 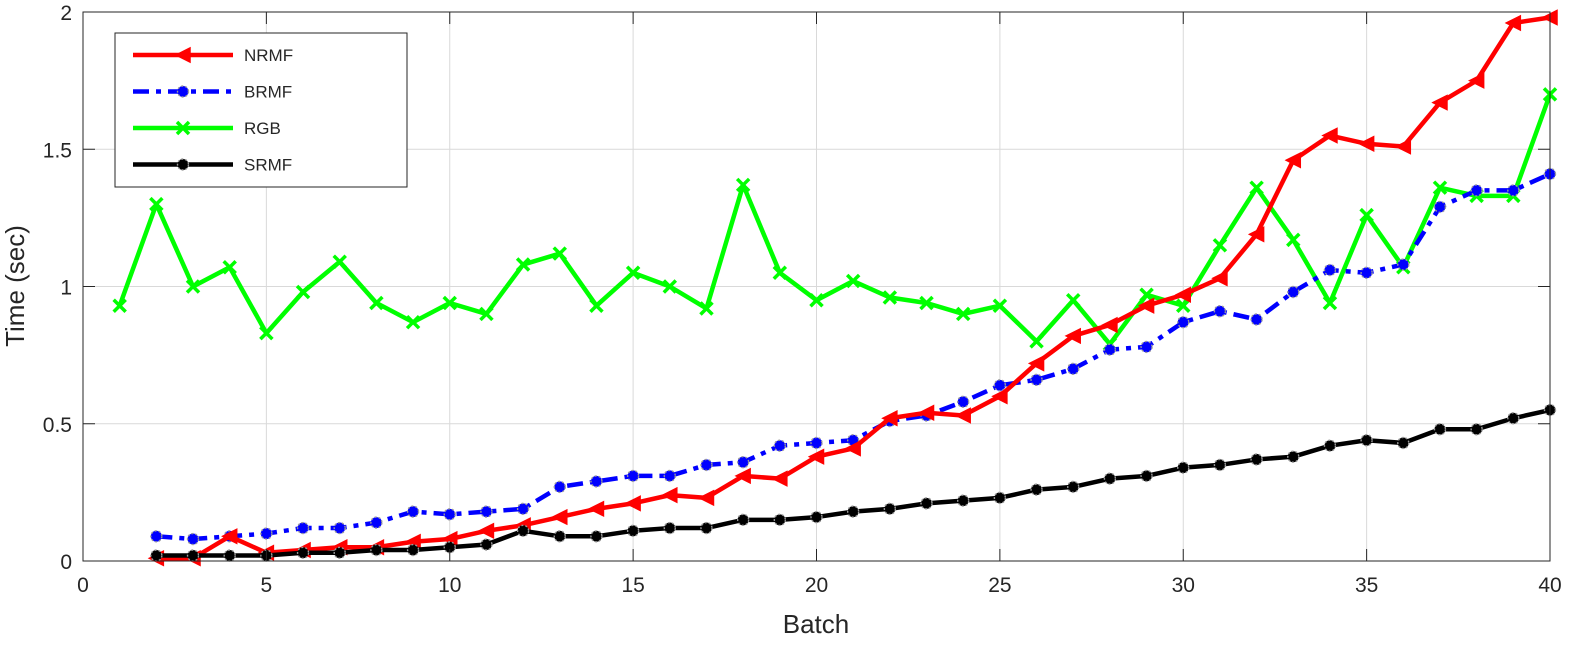 I want to click on legend: NRMF BRMF RGB SRMF, so click(x=261, y=110).